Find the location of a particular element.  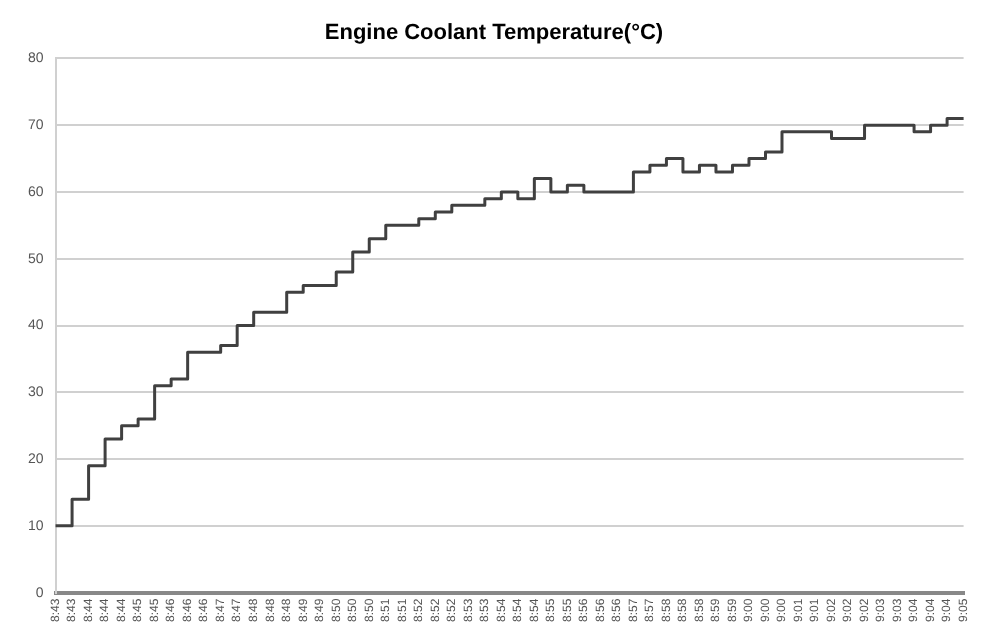

chart-title: Engine Coolant Temperature(°C) is located at coordinates (494, 33).